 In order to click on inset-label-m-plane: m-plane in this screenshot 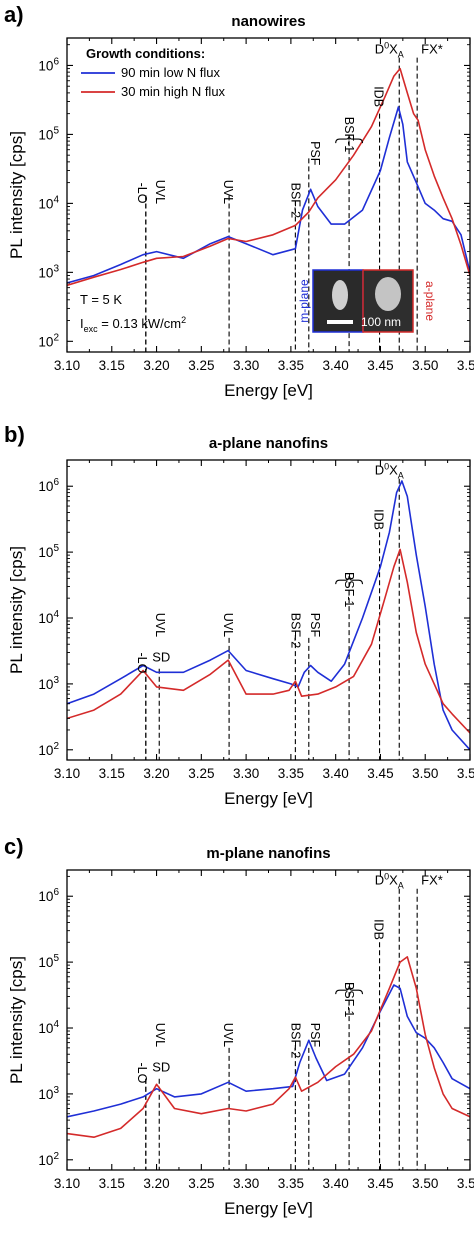, I will do `click(304, 301)`.